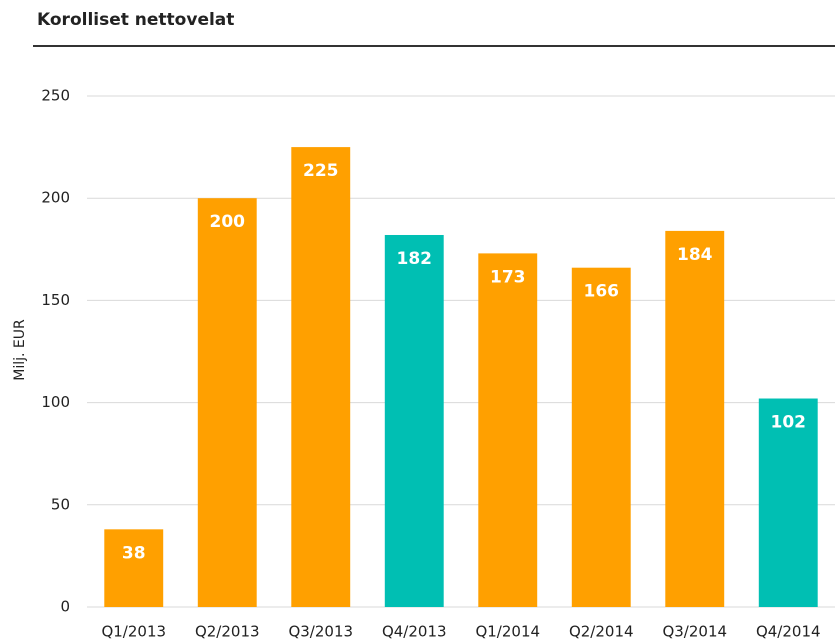  What do you see at coordinates (134, 553) in the screenshot?
I see `value-label: 38` at bounding box center [134, 553].